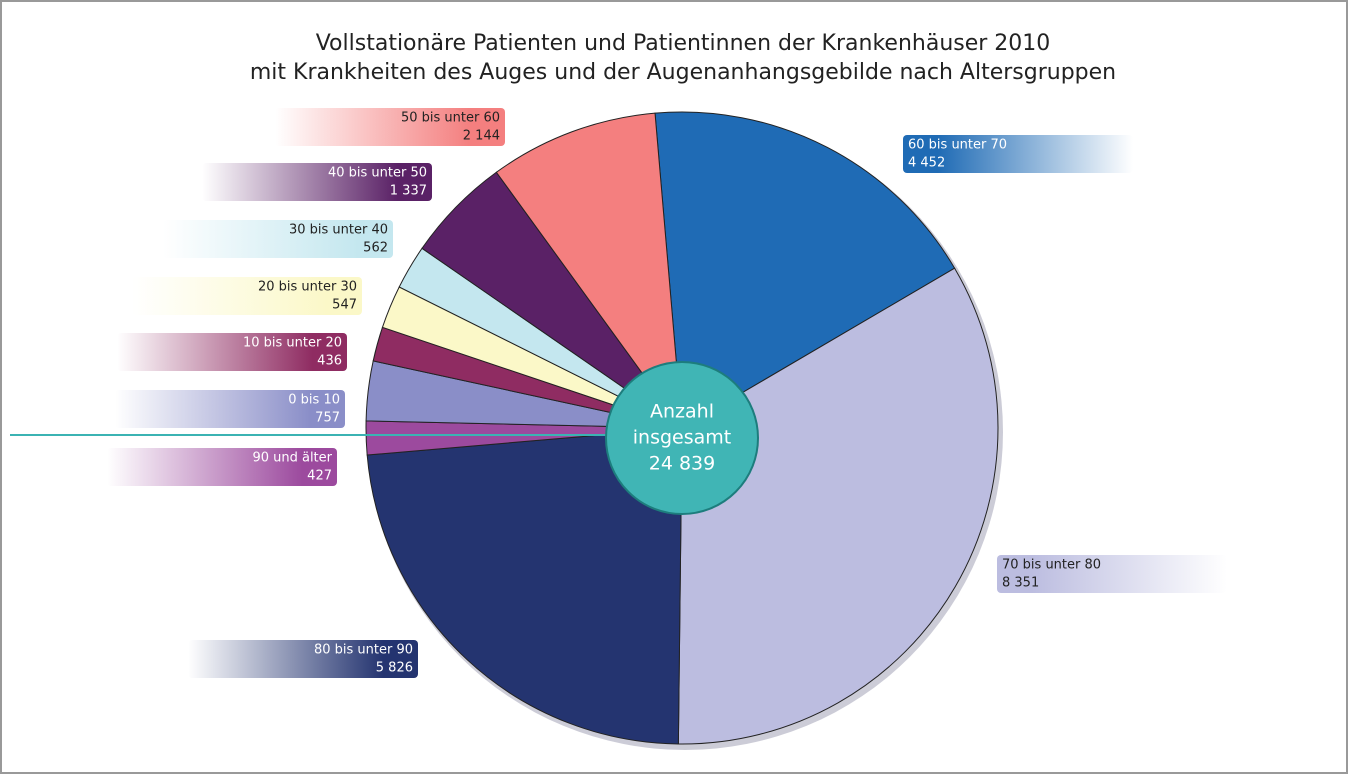 The image size is (1354, 775). Describe the element at coordinates (307, 287) in the screenshot. I see `slice-label: 20 bis unter 30` at that location.